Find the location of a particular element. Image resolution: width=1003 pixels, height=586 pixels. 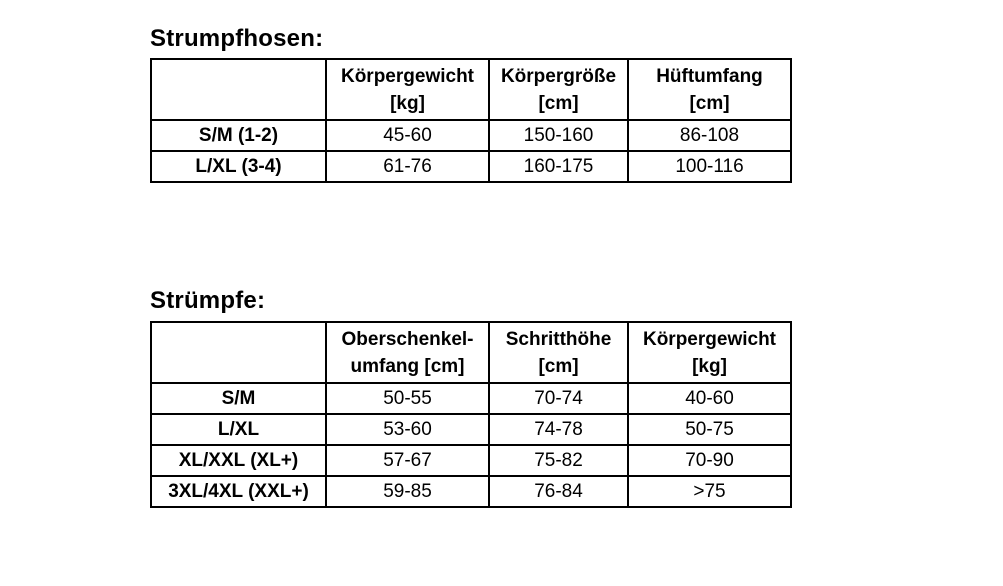

row-label-cell: S/M (1-2) is located at coordinates (238, 135).